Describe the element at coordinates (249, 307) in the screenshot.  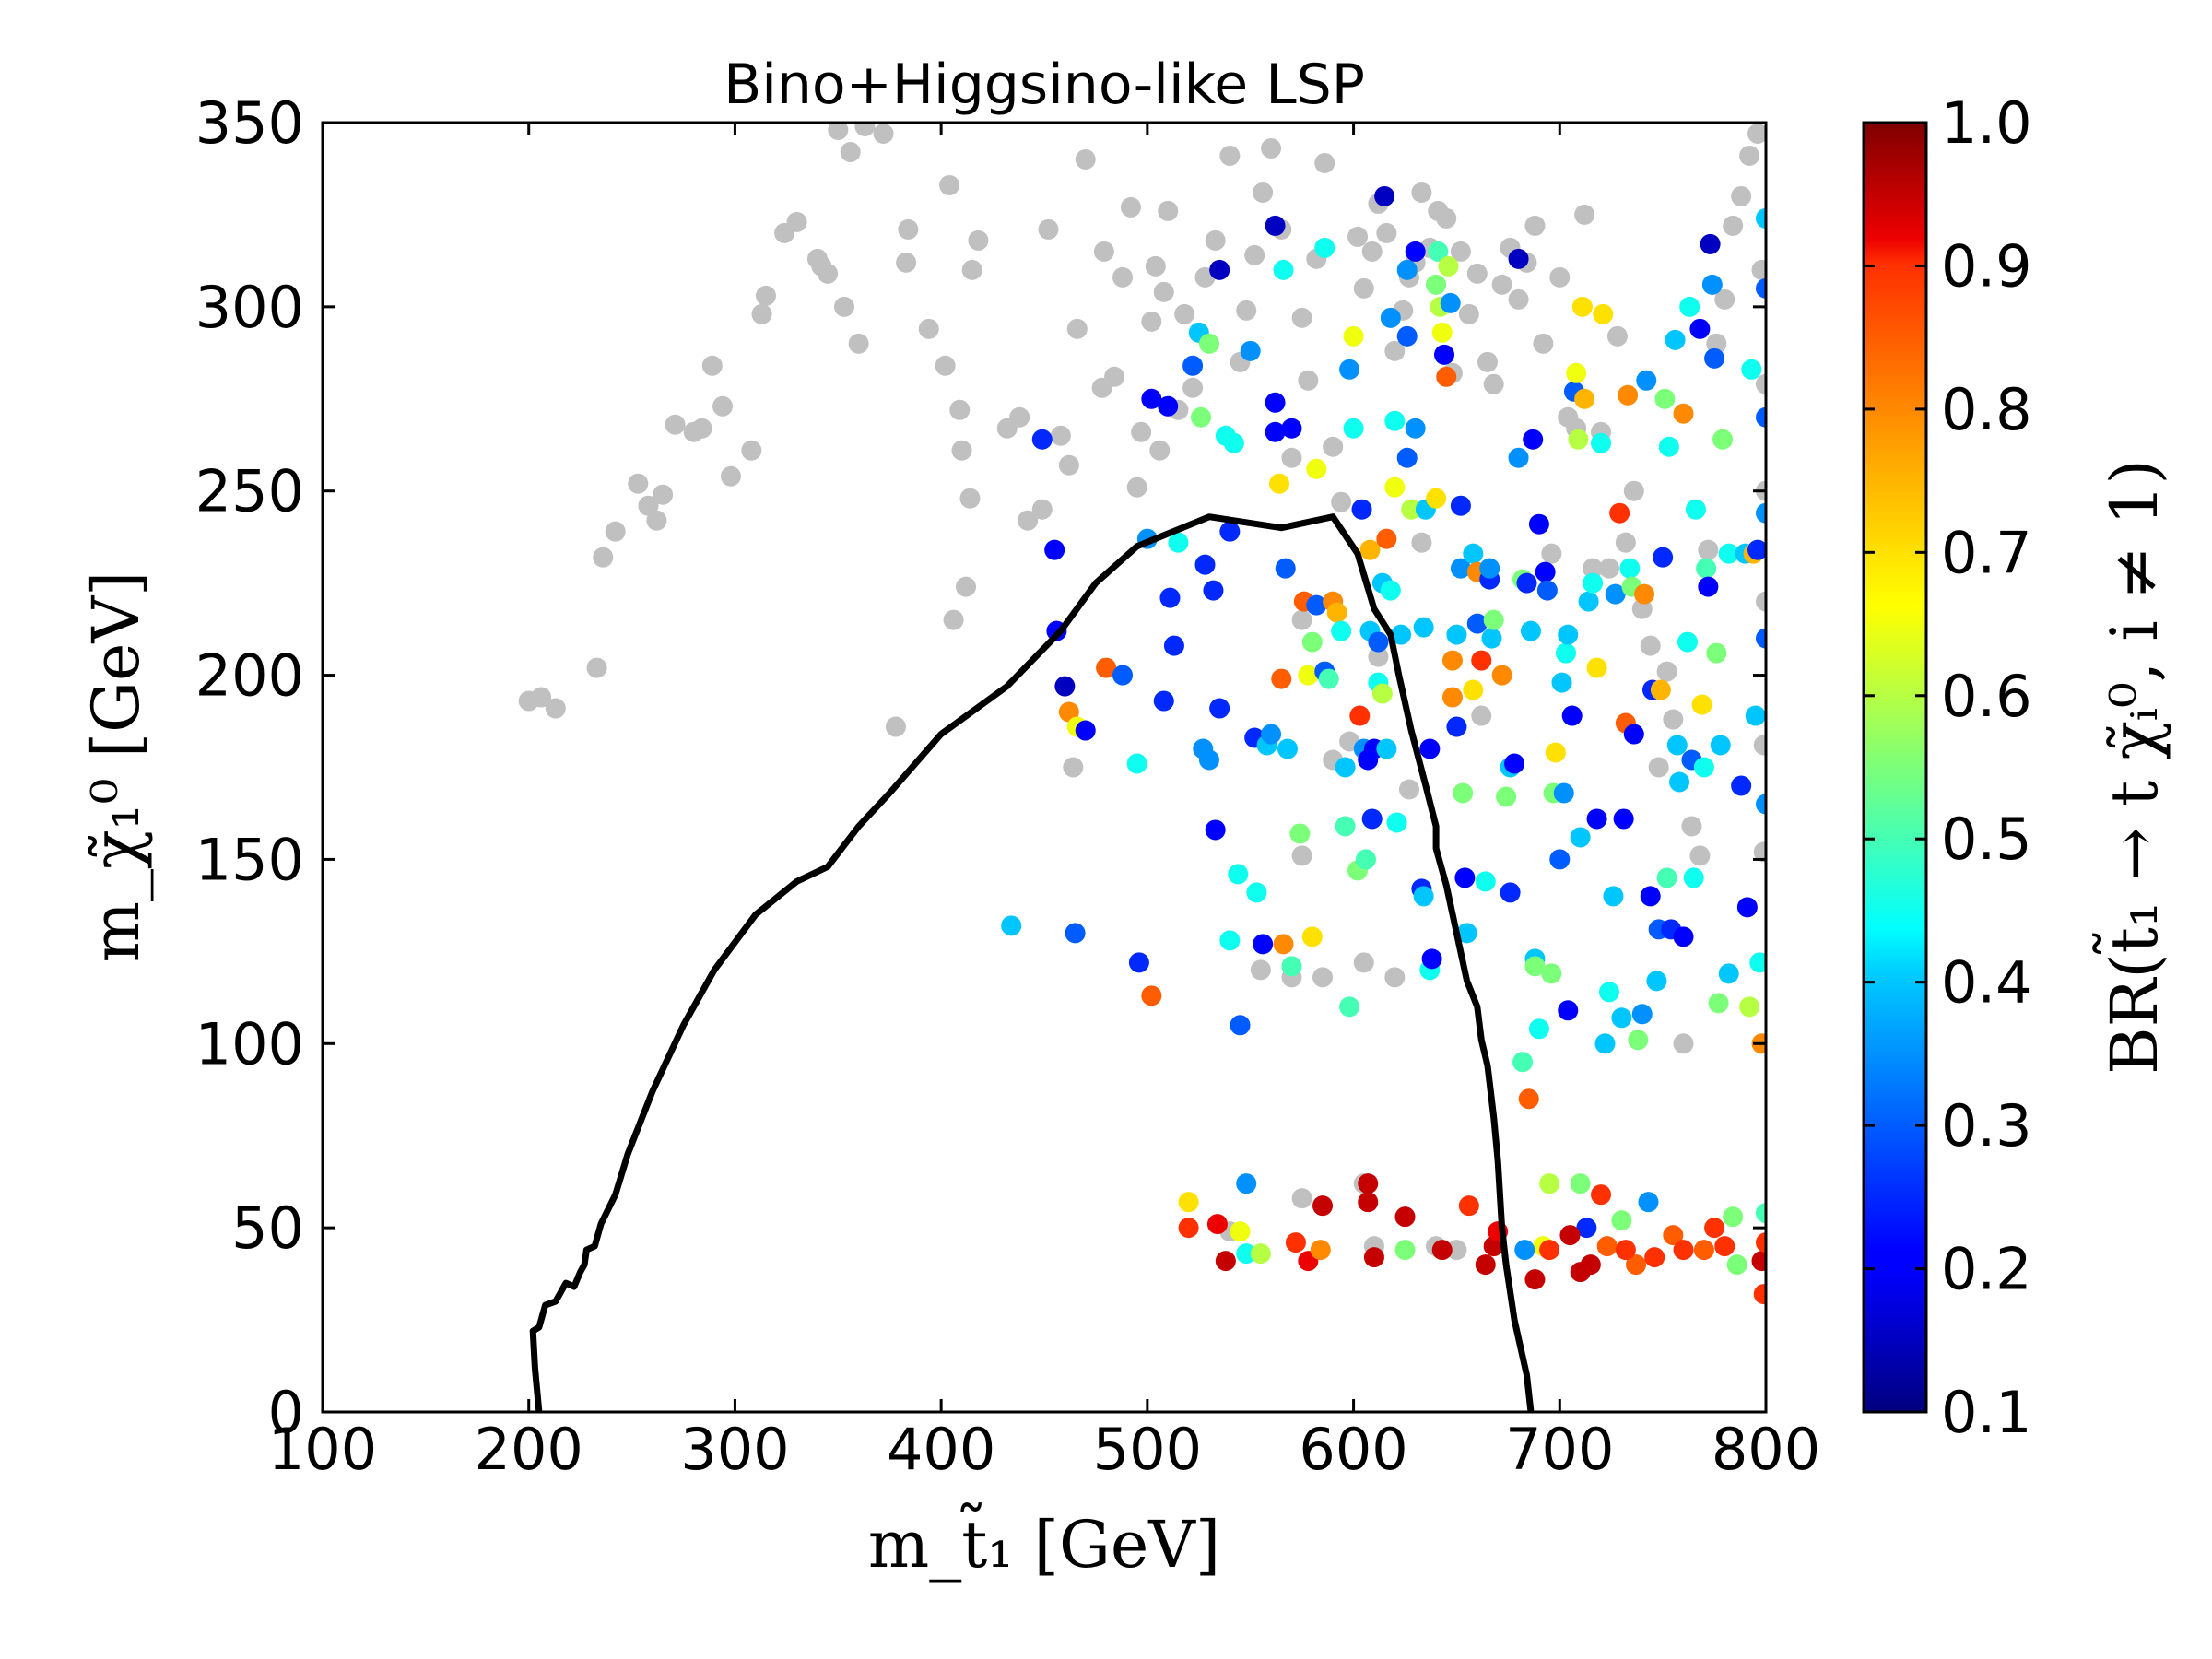
I see `y-tick-label: 300` at that location.